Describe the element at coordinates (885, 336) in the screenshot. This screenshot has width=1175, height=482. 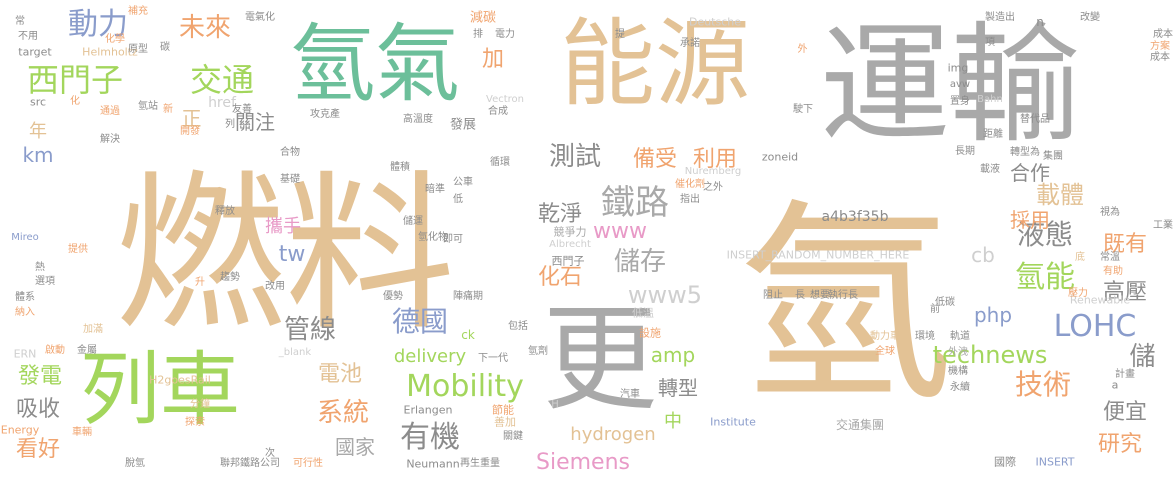
I see `cloud-word: 動力車` at that location.